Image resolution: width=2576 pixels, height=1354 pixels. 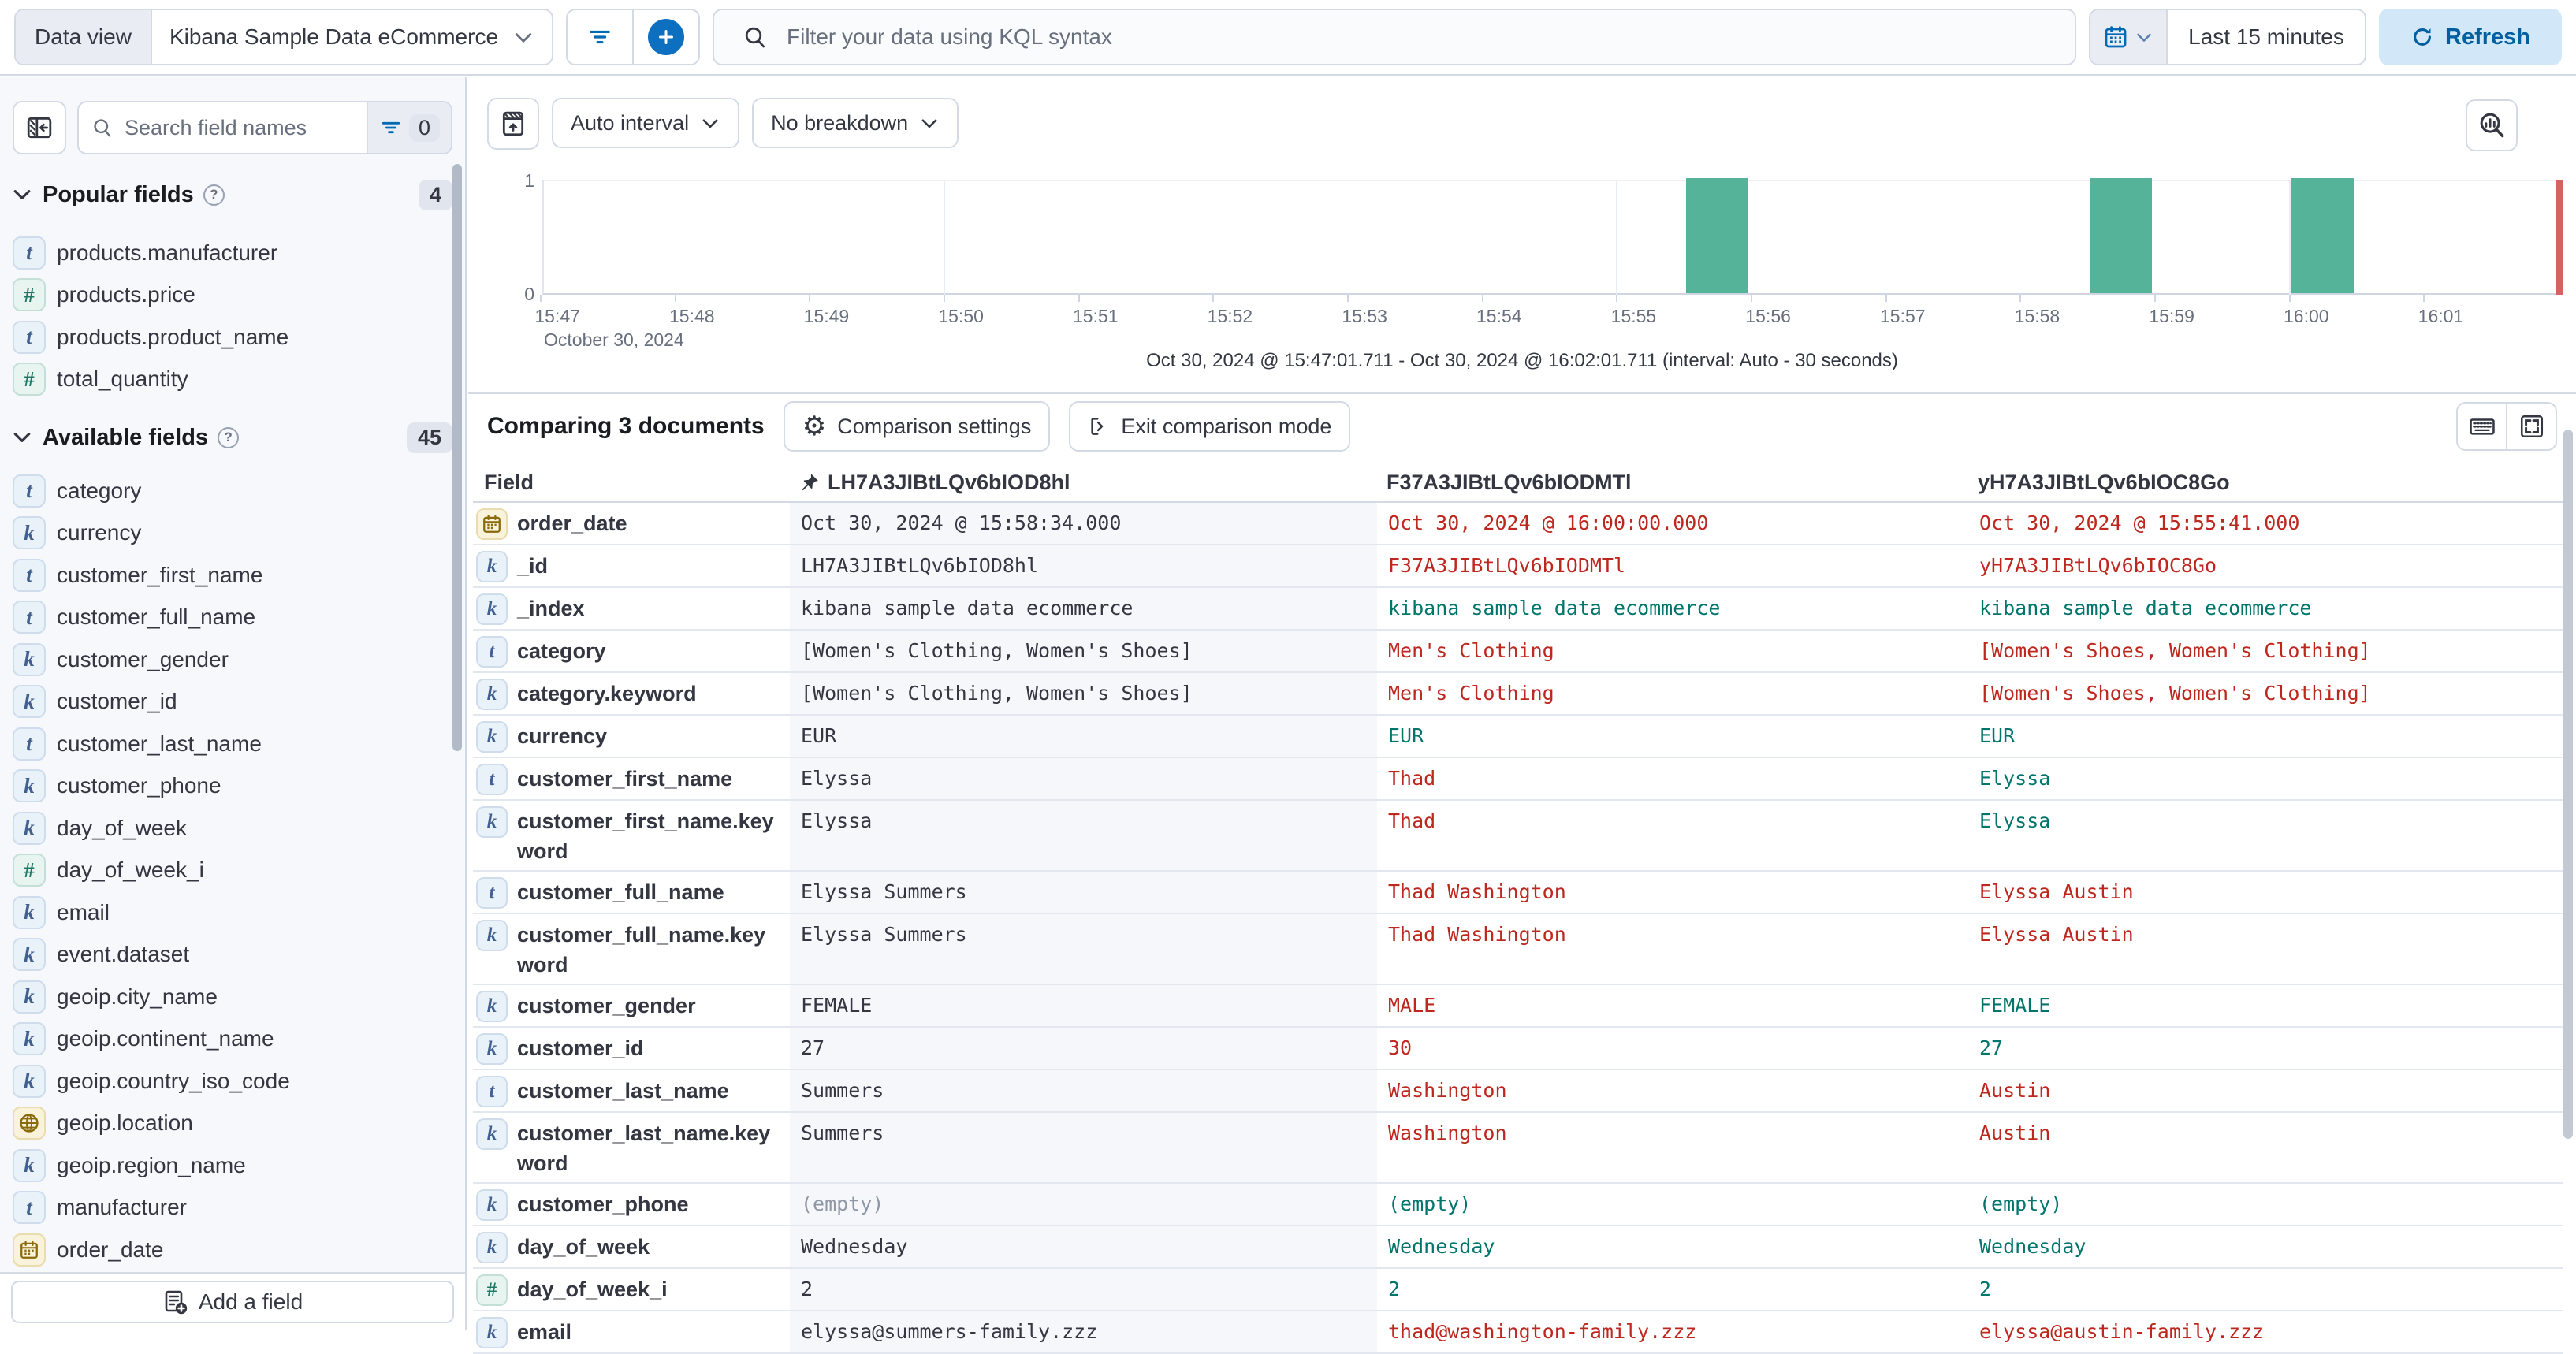 I want to click on exit-icon, so click(x=1099, y=426).